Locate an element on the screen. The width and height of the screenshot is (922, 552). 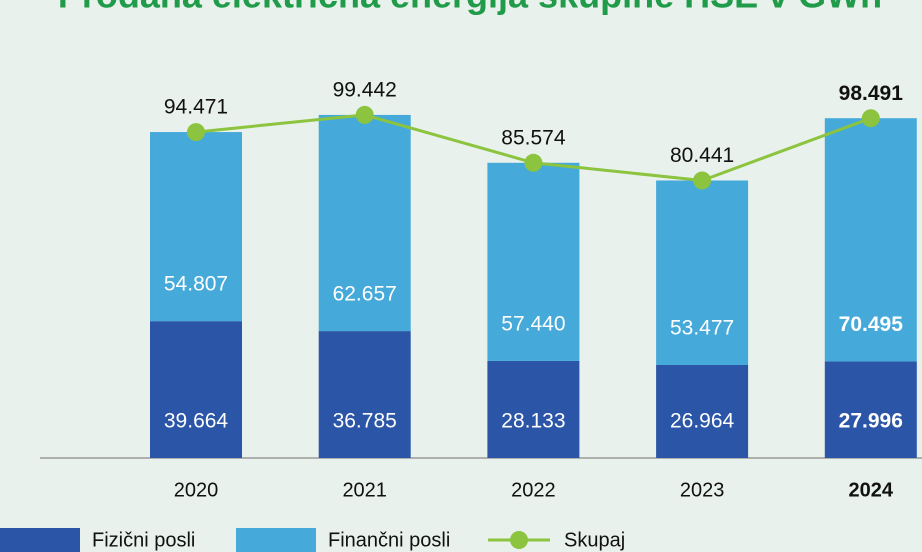
value-label: 54.807 is located at coordinates (196, 284).